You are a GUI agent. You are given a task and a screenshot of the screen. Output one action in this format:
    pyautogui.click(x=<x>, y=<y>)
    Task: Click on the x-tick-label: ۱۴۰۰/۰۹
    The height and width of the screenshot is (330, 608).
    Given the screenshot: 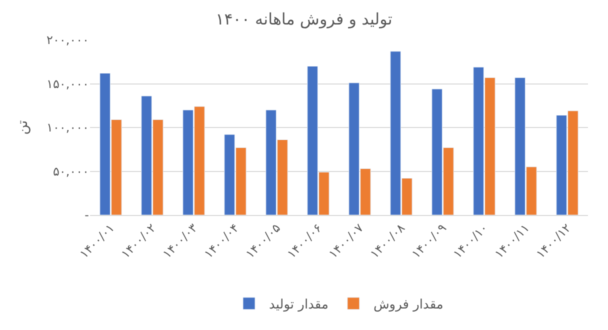 What is the action you would take?
    pyautogui.click(x=429, y=240)
    